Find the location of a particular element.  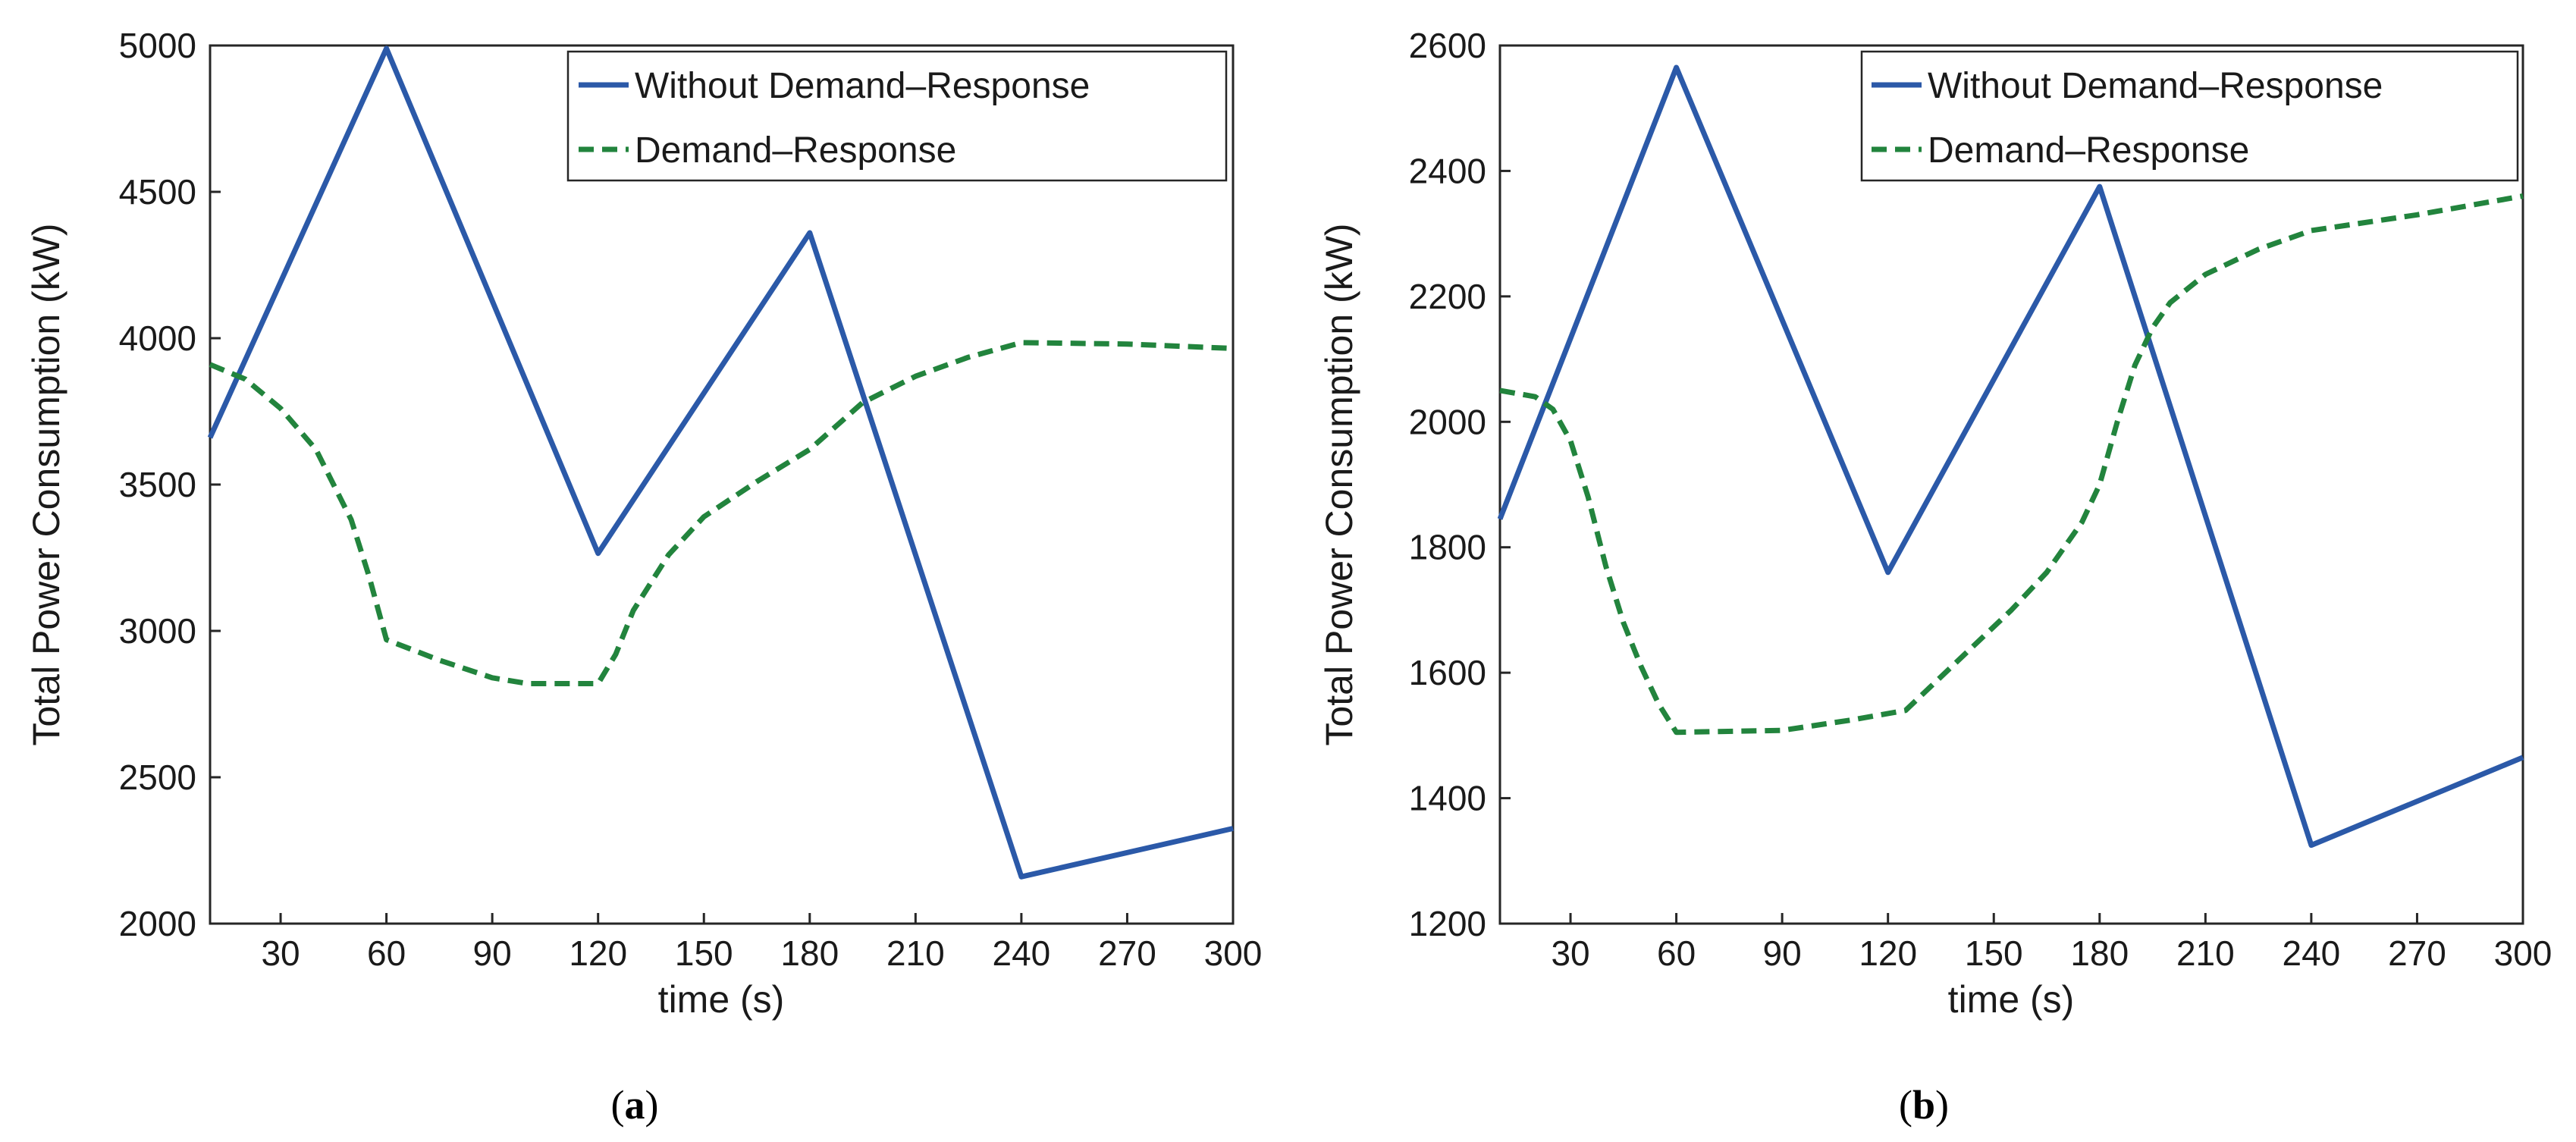

legend-label-without-dr-a: Without Demand–Response is located at coordinates (862, 86).